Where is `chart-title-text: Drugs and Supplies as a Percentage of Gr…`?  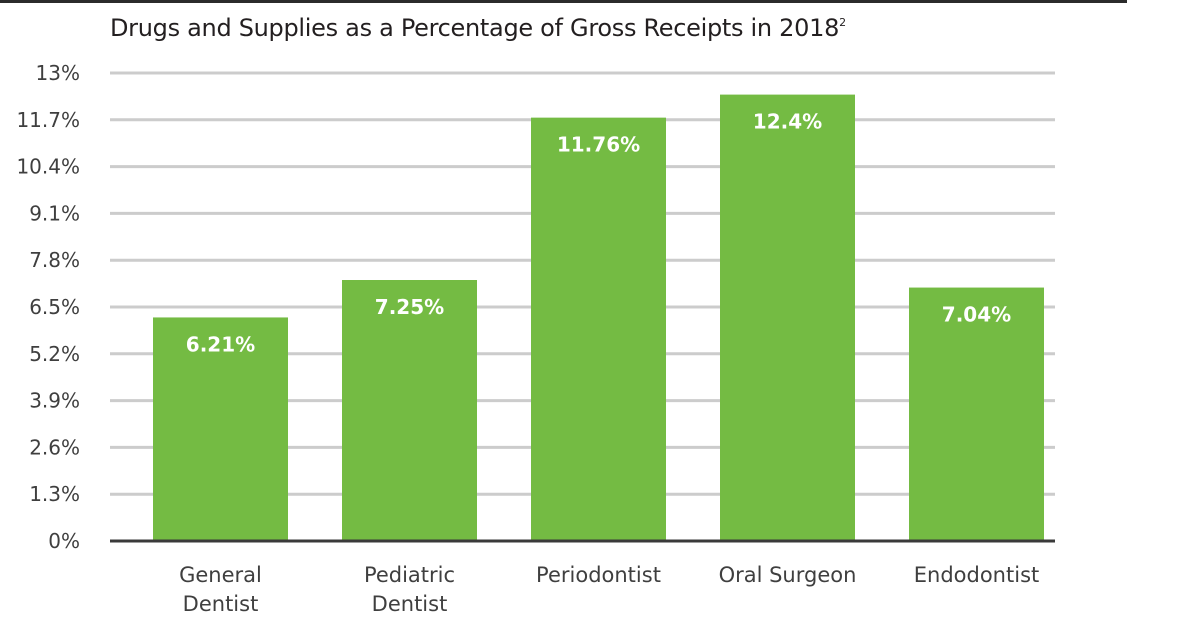 chart-title-text: Drugs and Supplies as a Percentage of Gr… is located at coordinates (475, 28).